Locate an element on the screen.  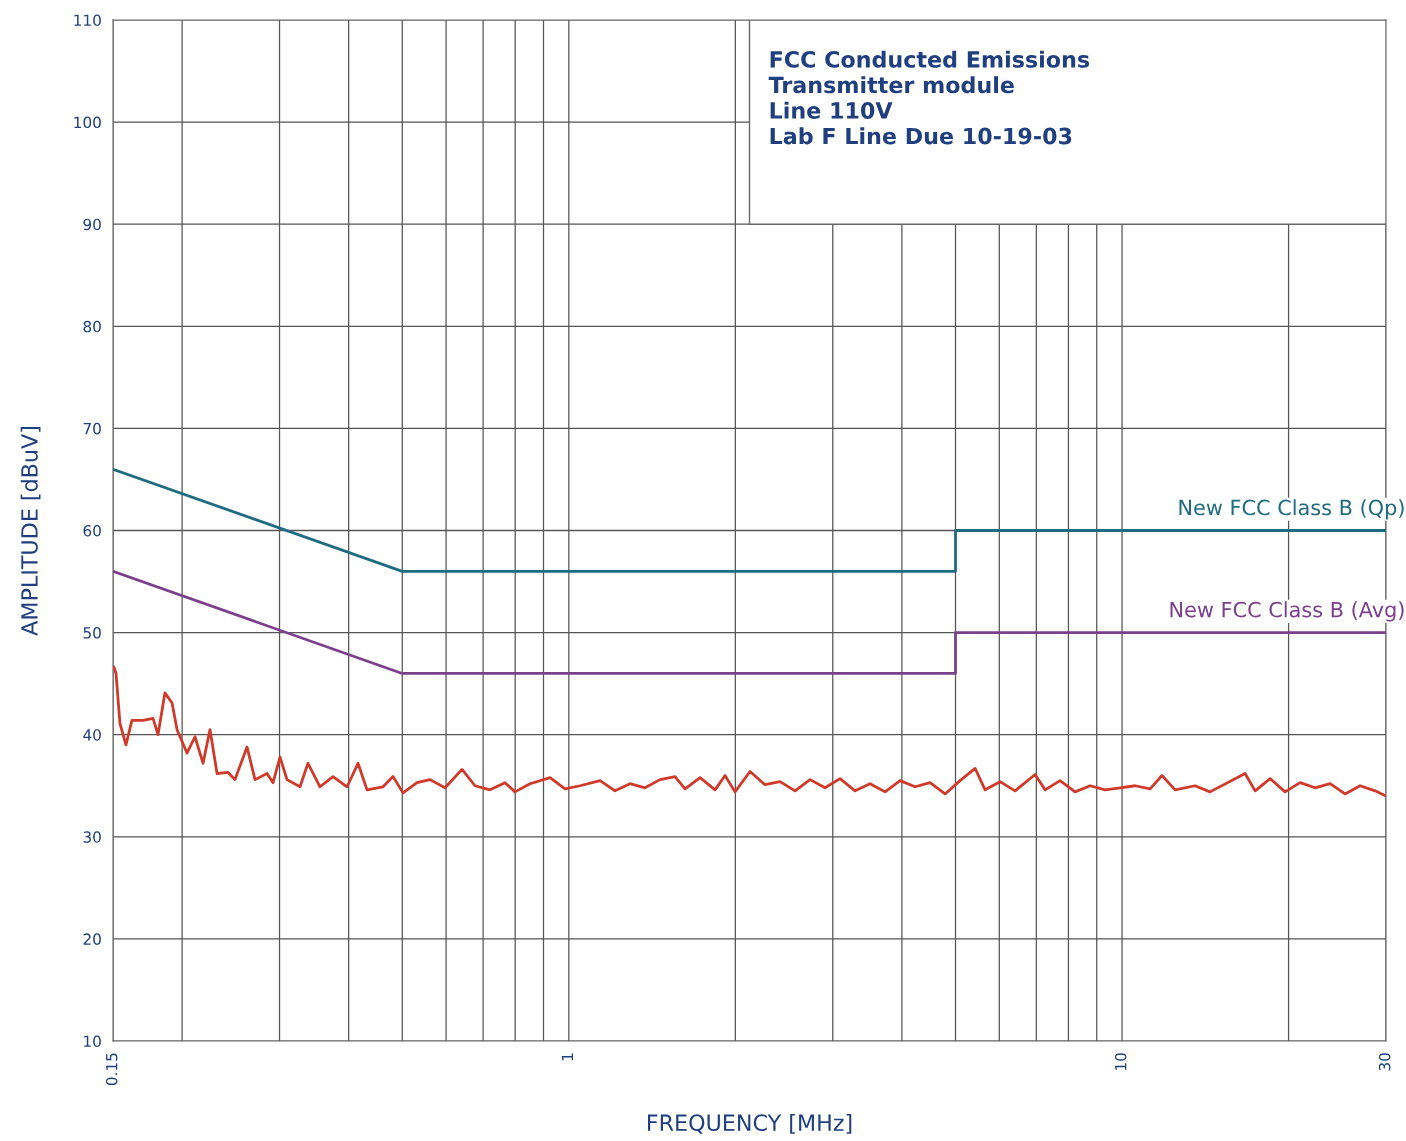
y-tick-label: 30 is located at coordinates (92, 837).